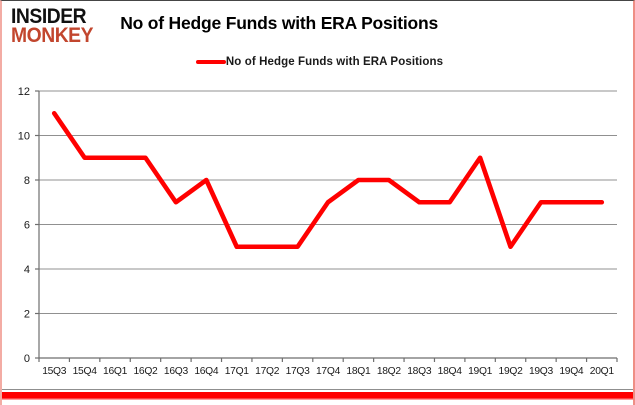  What do you see at coordinates (24, 92) in the screenshot?
I see `y-tick-label: 12` at bounding box center [24, 92].